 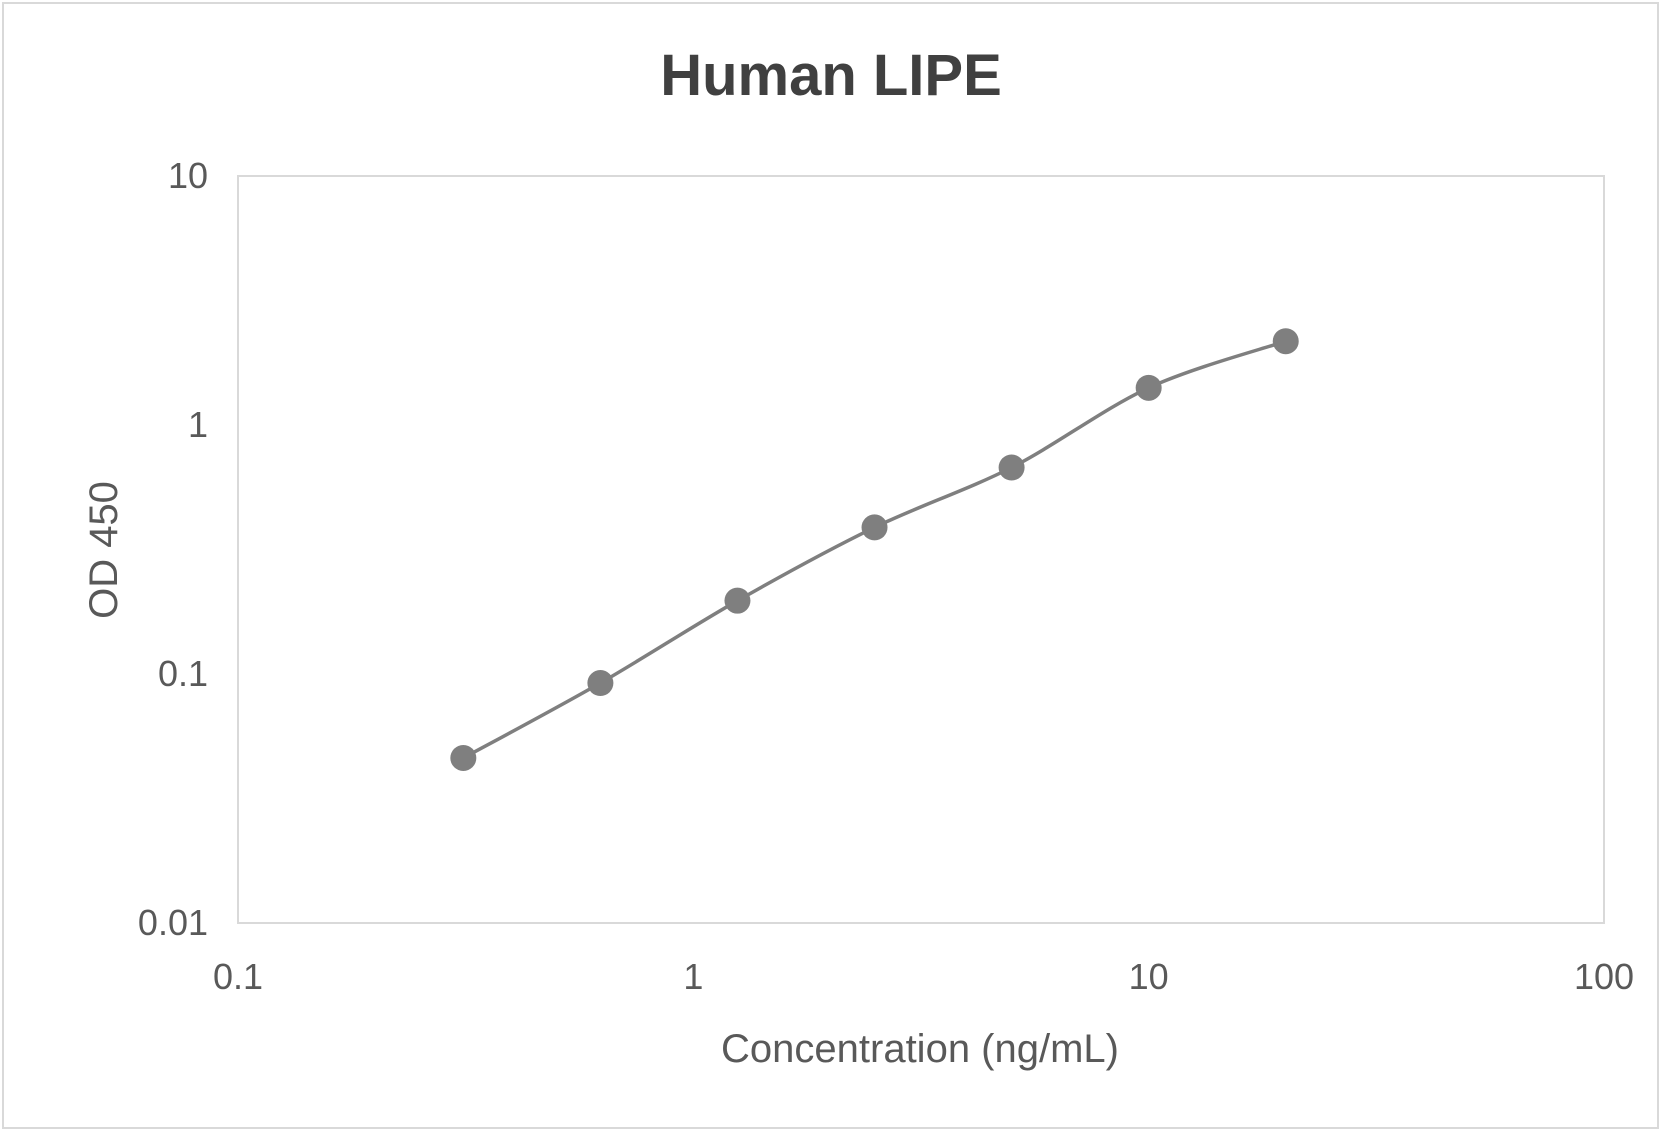 I want to click on y-tick-label: 10, so click(x=188, y=175).